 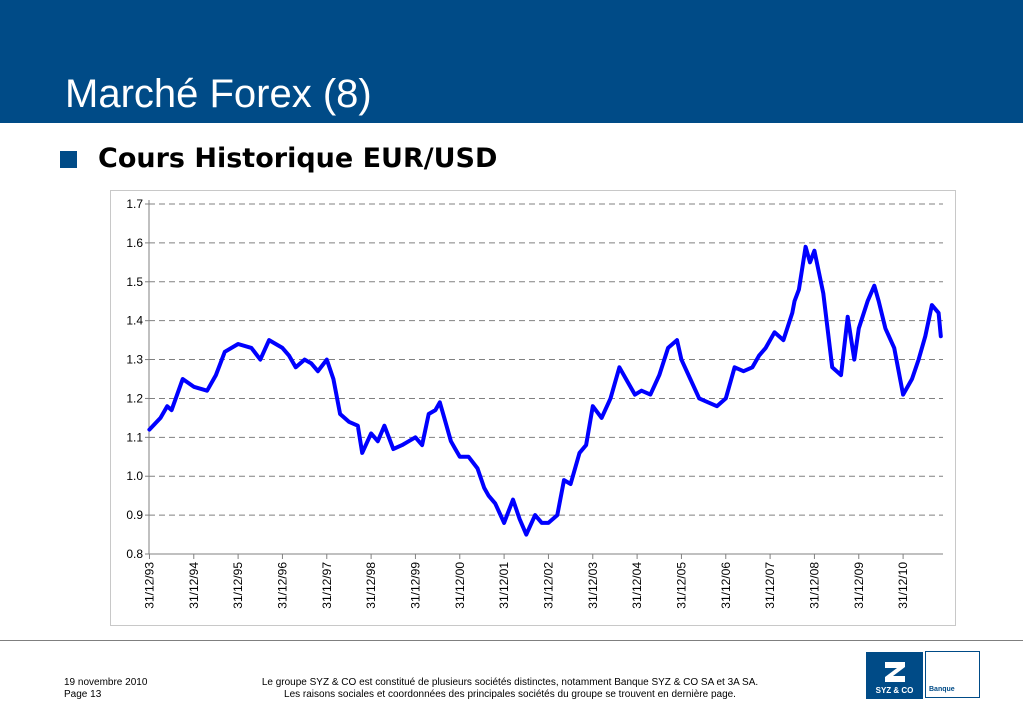 I want to click on x-tick-label: 31/12/02, so click(x=548, y=585).